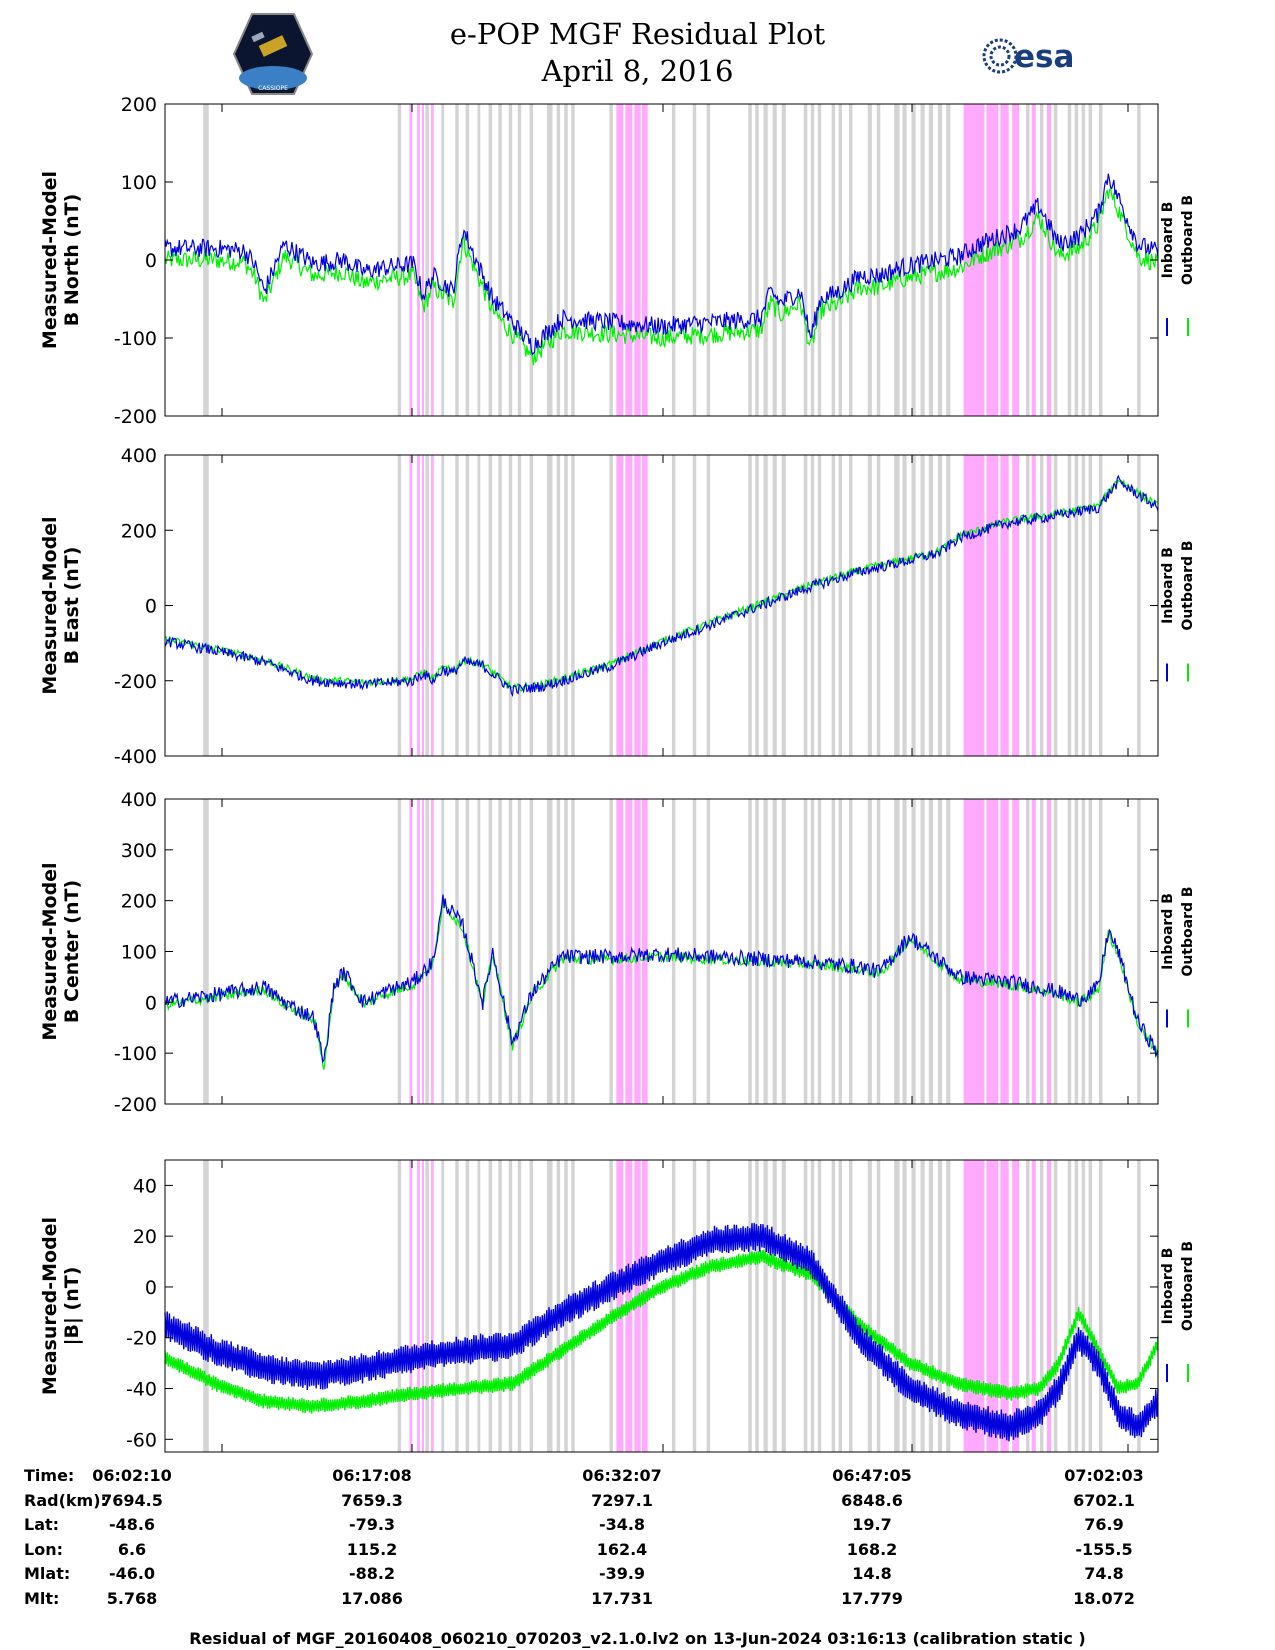 This screenshot has width=1275, height=1650. I want to click on y-axis-label-line-1: Measured-Model, so click(50, 260).